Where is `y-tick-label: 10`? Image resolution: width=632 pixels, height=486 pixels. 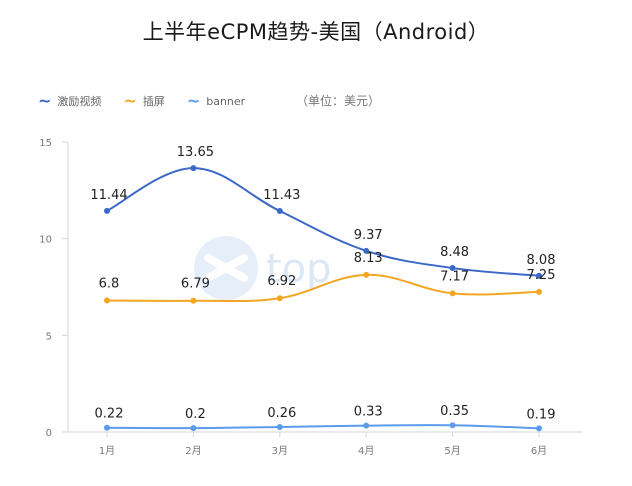 y-tick-label: 10 is located at coordinates (45, 240).